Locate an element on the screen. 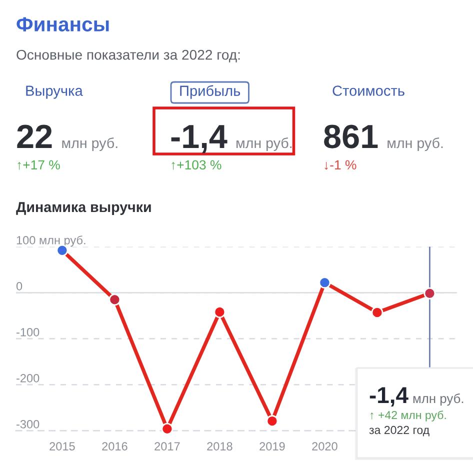 The width and height of the screenshot is (473, 463). text: 22 is located at coordinates (34, 136).